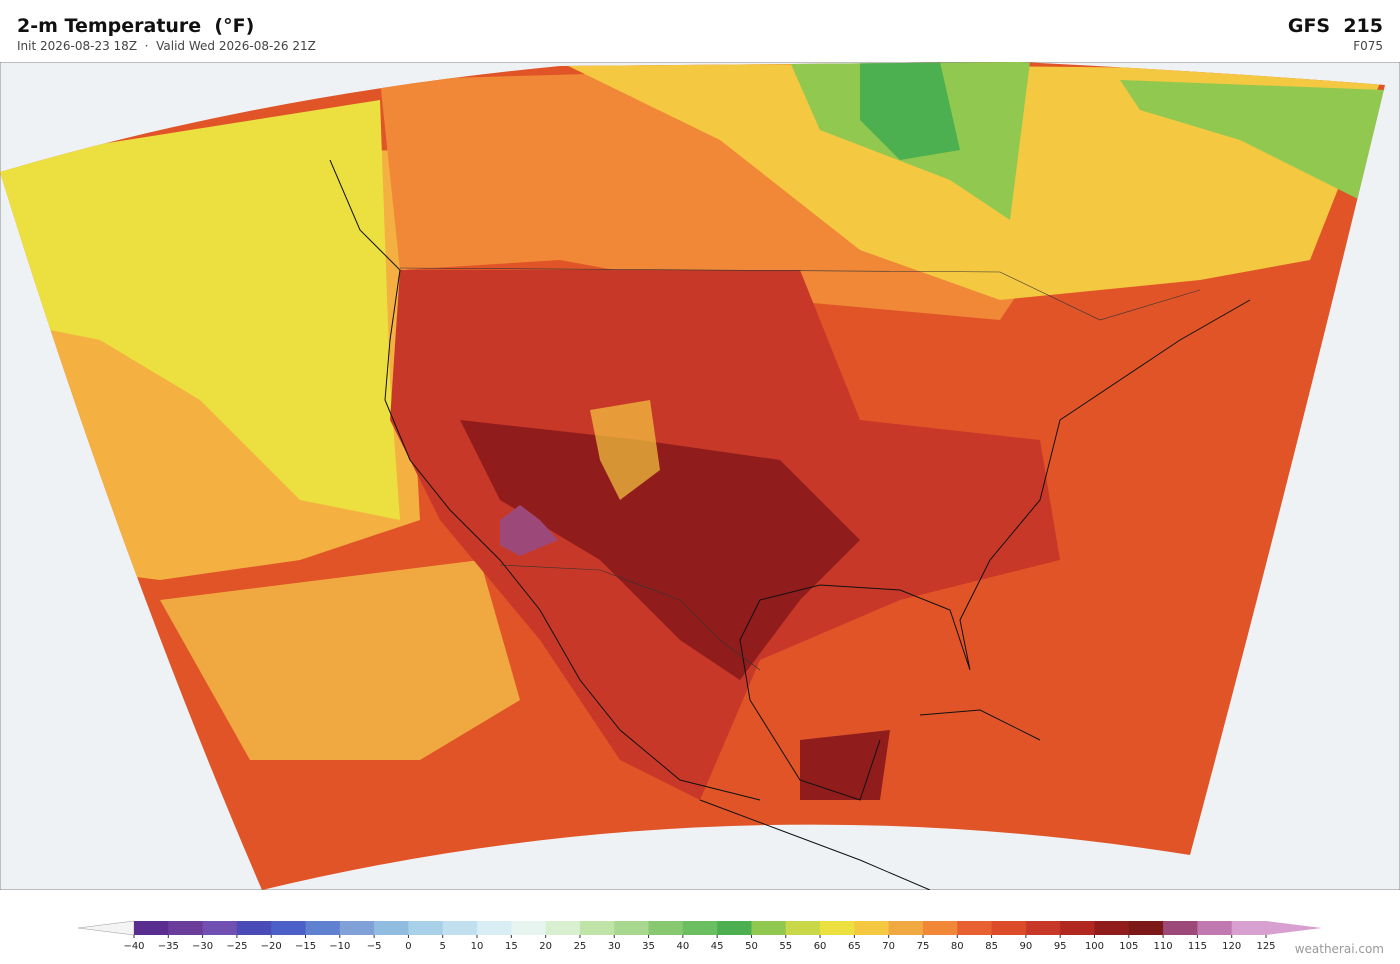 The width and height of the screenshot is (1400, 964). I want to click on colorbar-tick-label: 100, so click(1094, 945).